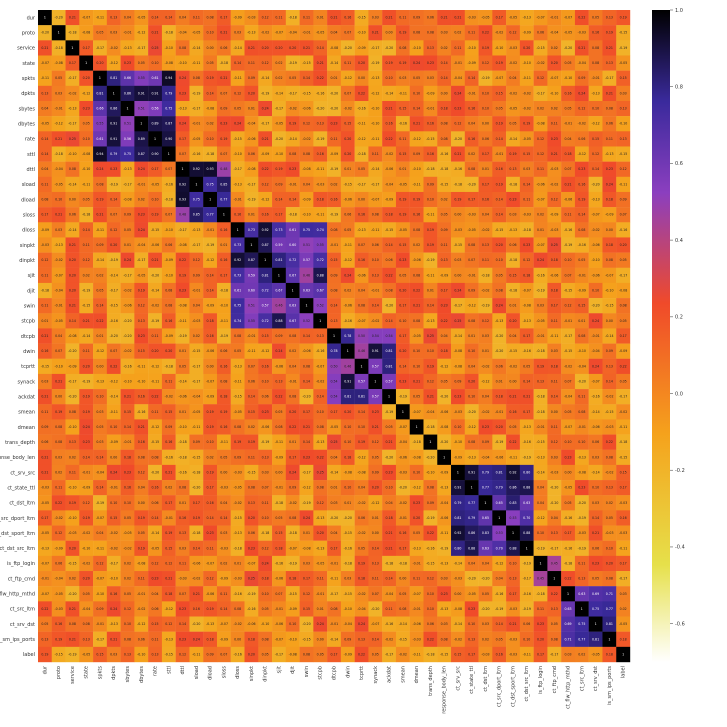  I want to click on cell-value: 0.67, so click(292, 321).